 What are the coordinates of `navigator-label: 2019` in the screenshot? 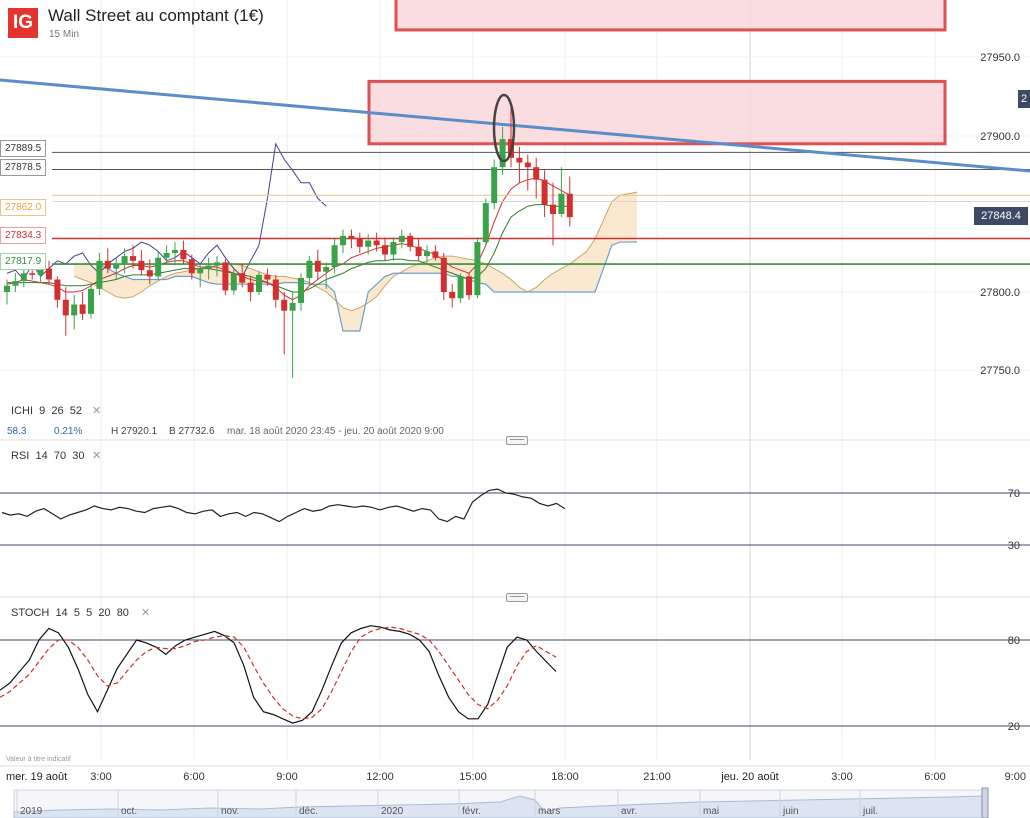 It's located at (31, 811).